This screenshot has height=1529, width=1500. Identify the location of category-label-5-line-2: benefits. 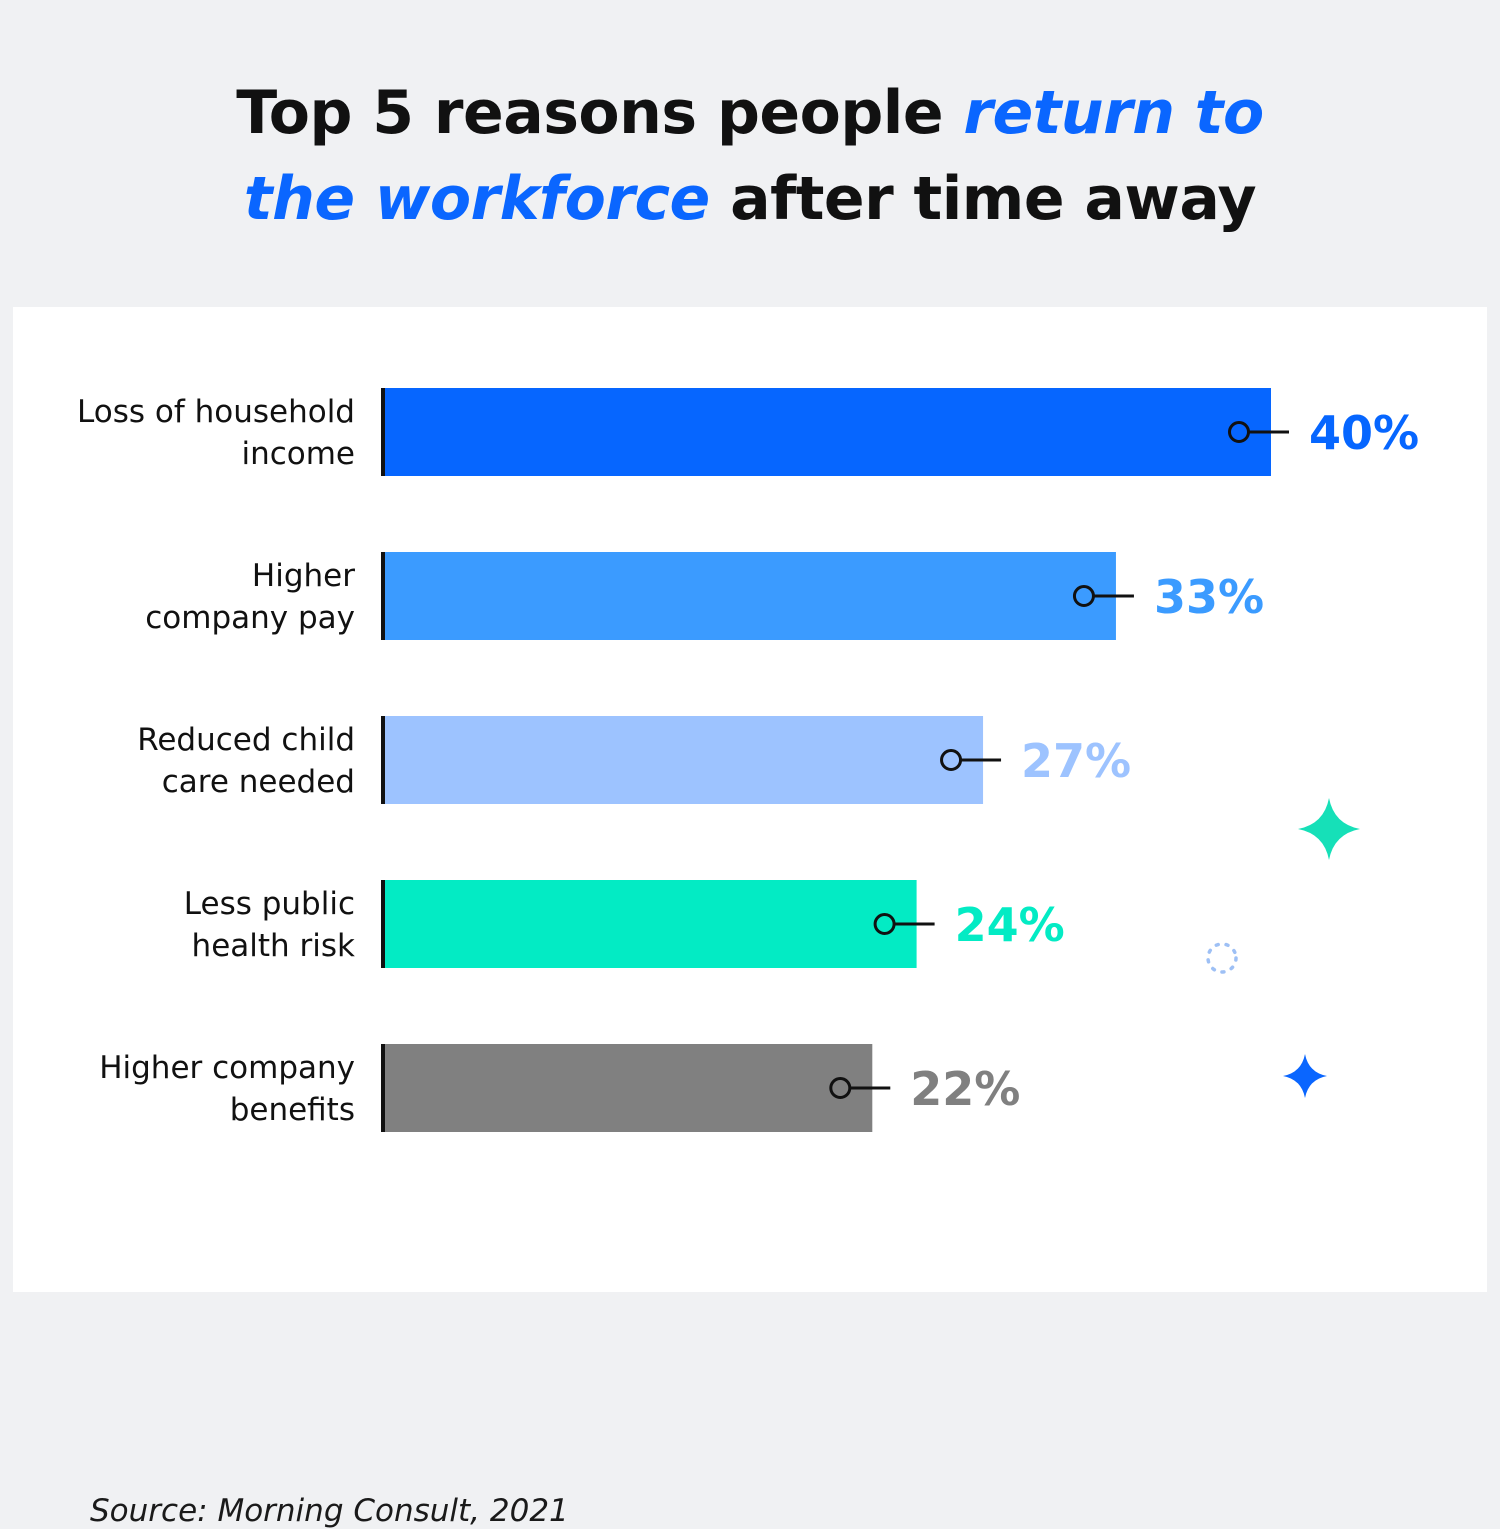
(292, 1110).